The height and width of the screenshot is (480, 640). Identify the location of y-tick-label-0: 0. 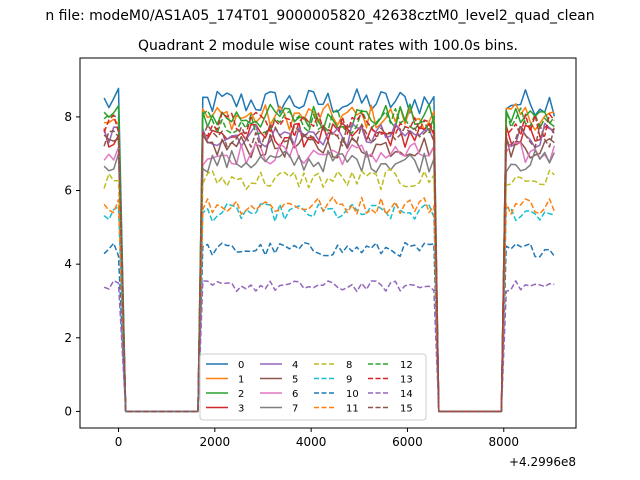
(68, 411).